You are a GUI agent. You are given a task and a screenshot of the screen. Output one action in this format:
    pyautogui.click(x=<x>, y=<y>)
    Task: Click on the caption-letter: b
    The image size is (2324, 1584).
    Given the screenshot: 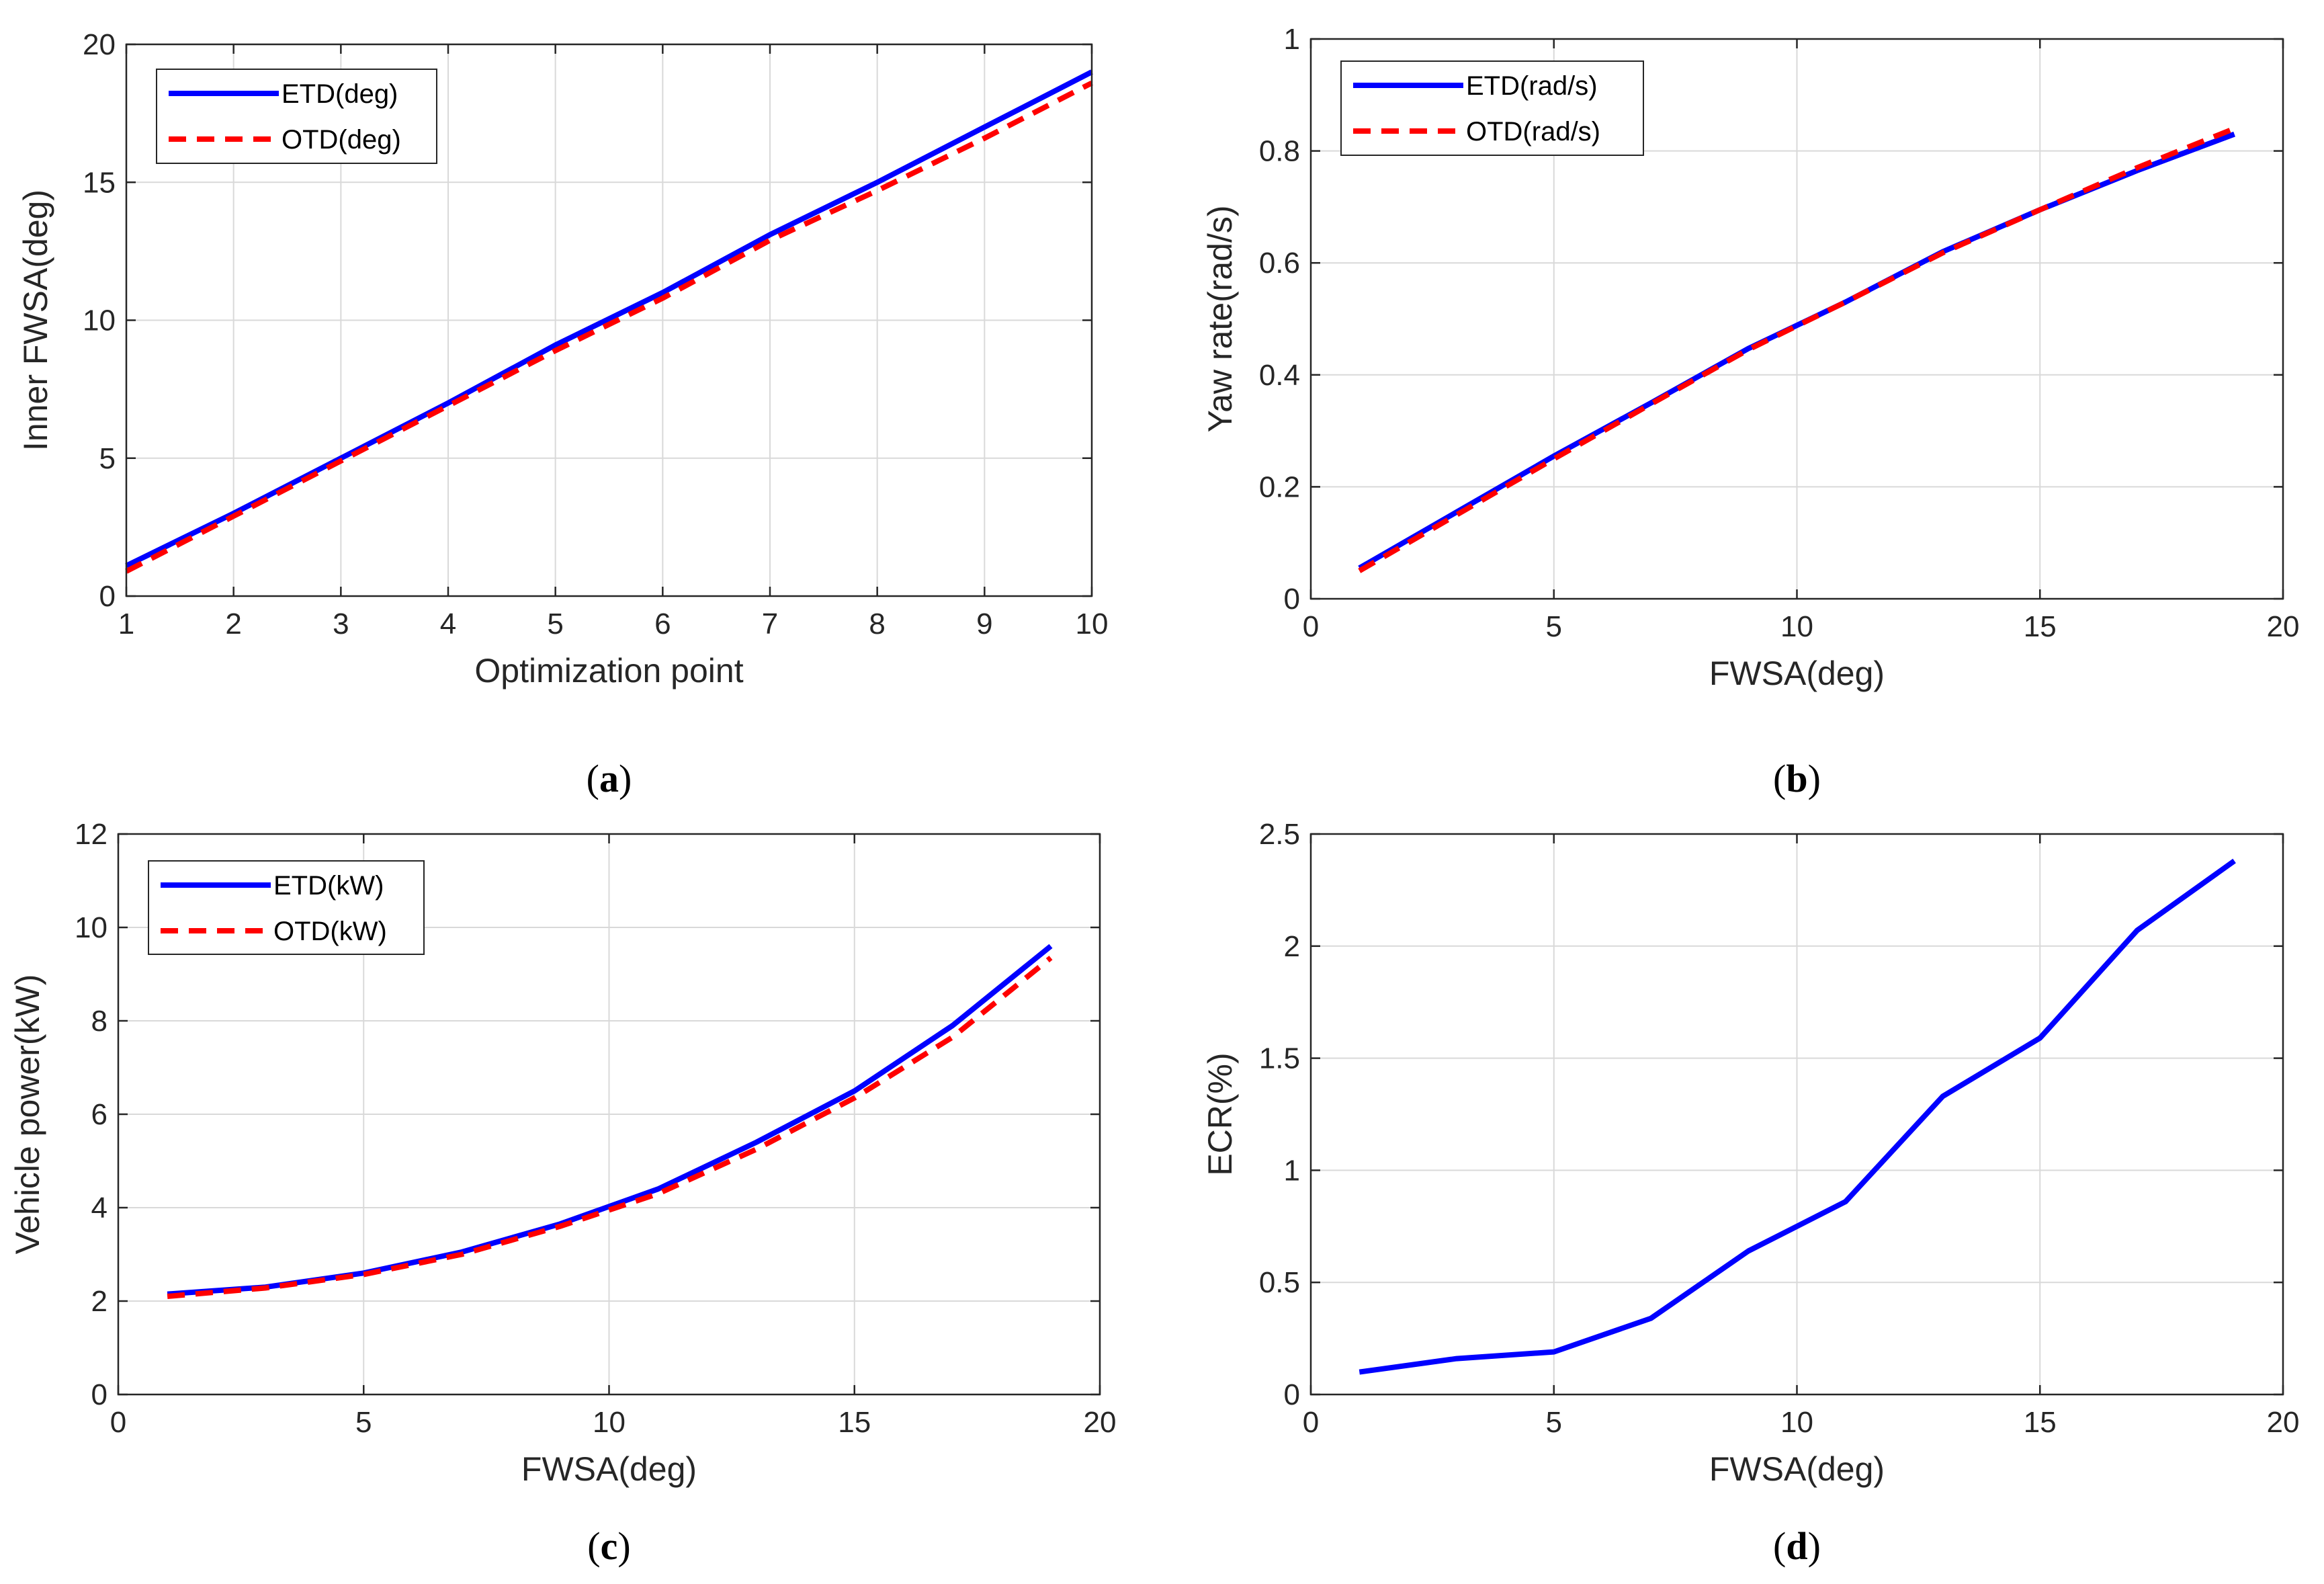 What is the action you would take?
    pyautogui.click(x=1796, y=779)
    